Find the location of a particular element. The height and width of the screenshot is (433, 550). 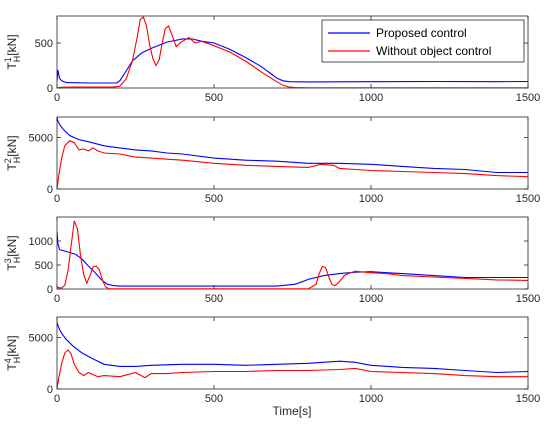

legend-box is located at coordinates (423, 41).